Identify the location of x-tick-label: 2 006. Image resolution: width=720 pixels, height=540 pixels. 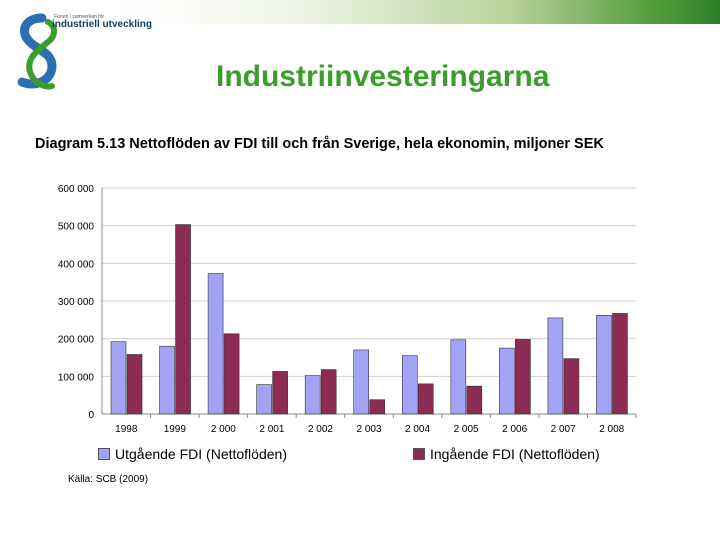
(514, 429).